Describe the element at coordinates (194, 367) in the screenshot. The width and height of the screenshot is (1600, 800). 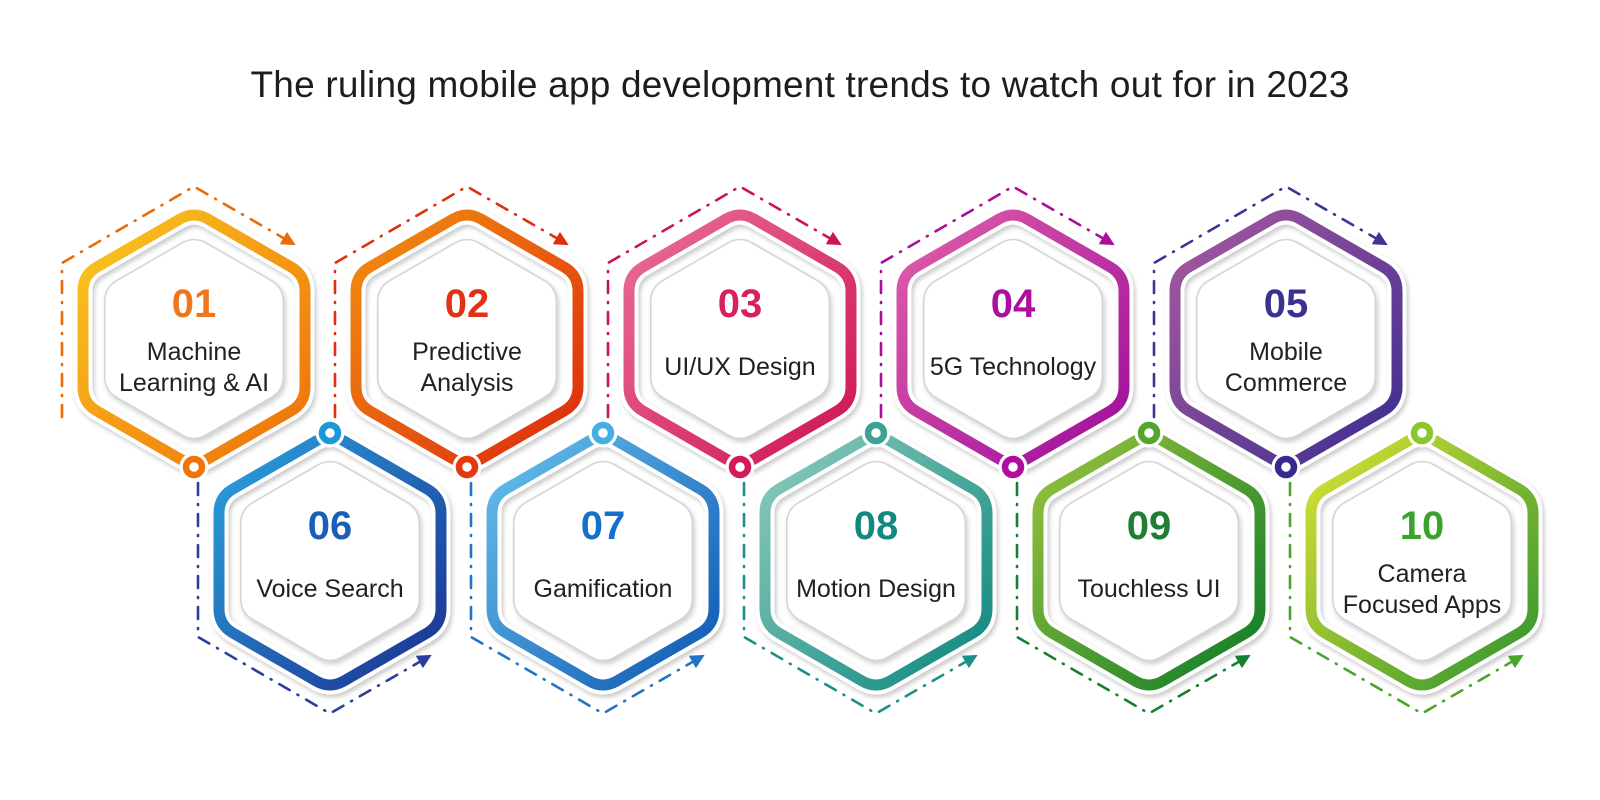
I see `trend-label: Machine Learning & AI` at that location.